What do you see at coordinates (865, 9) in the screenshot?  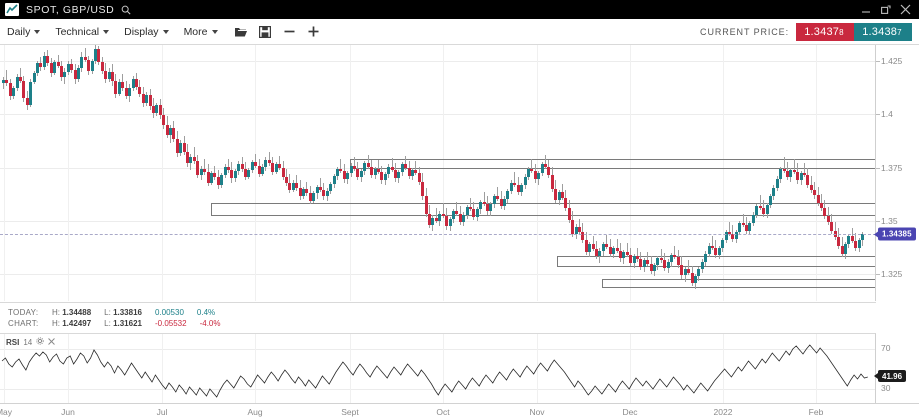 I see `minimize-icon` at bounding box center [865, 9].